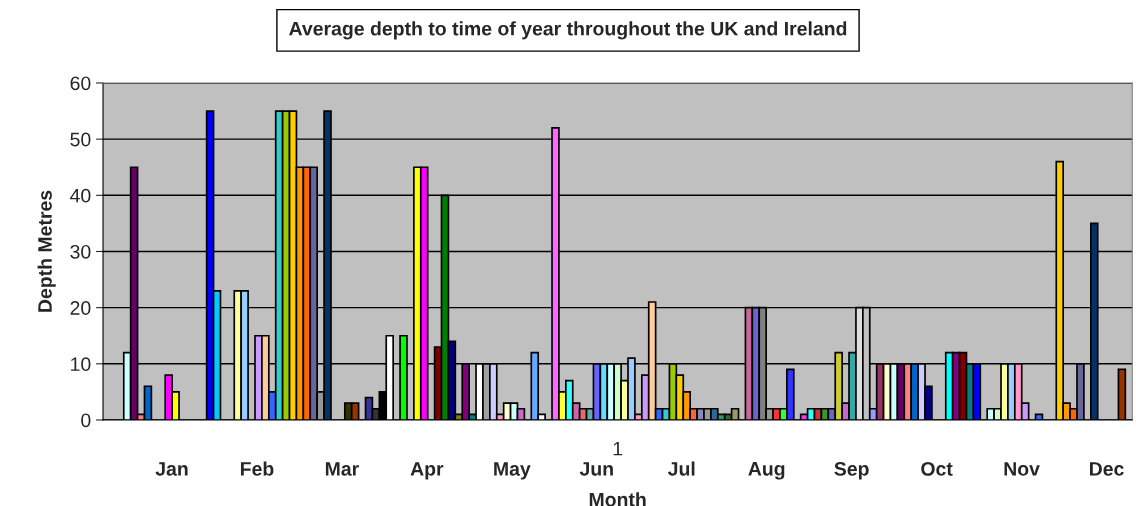 This screenshot has width=1136, height=506. I want to click on x-axis-title: Month, so click(617, 499).